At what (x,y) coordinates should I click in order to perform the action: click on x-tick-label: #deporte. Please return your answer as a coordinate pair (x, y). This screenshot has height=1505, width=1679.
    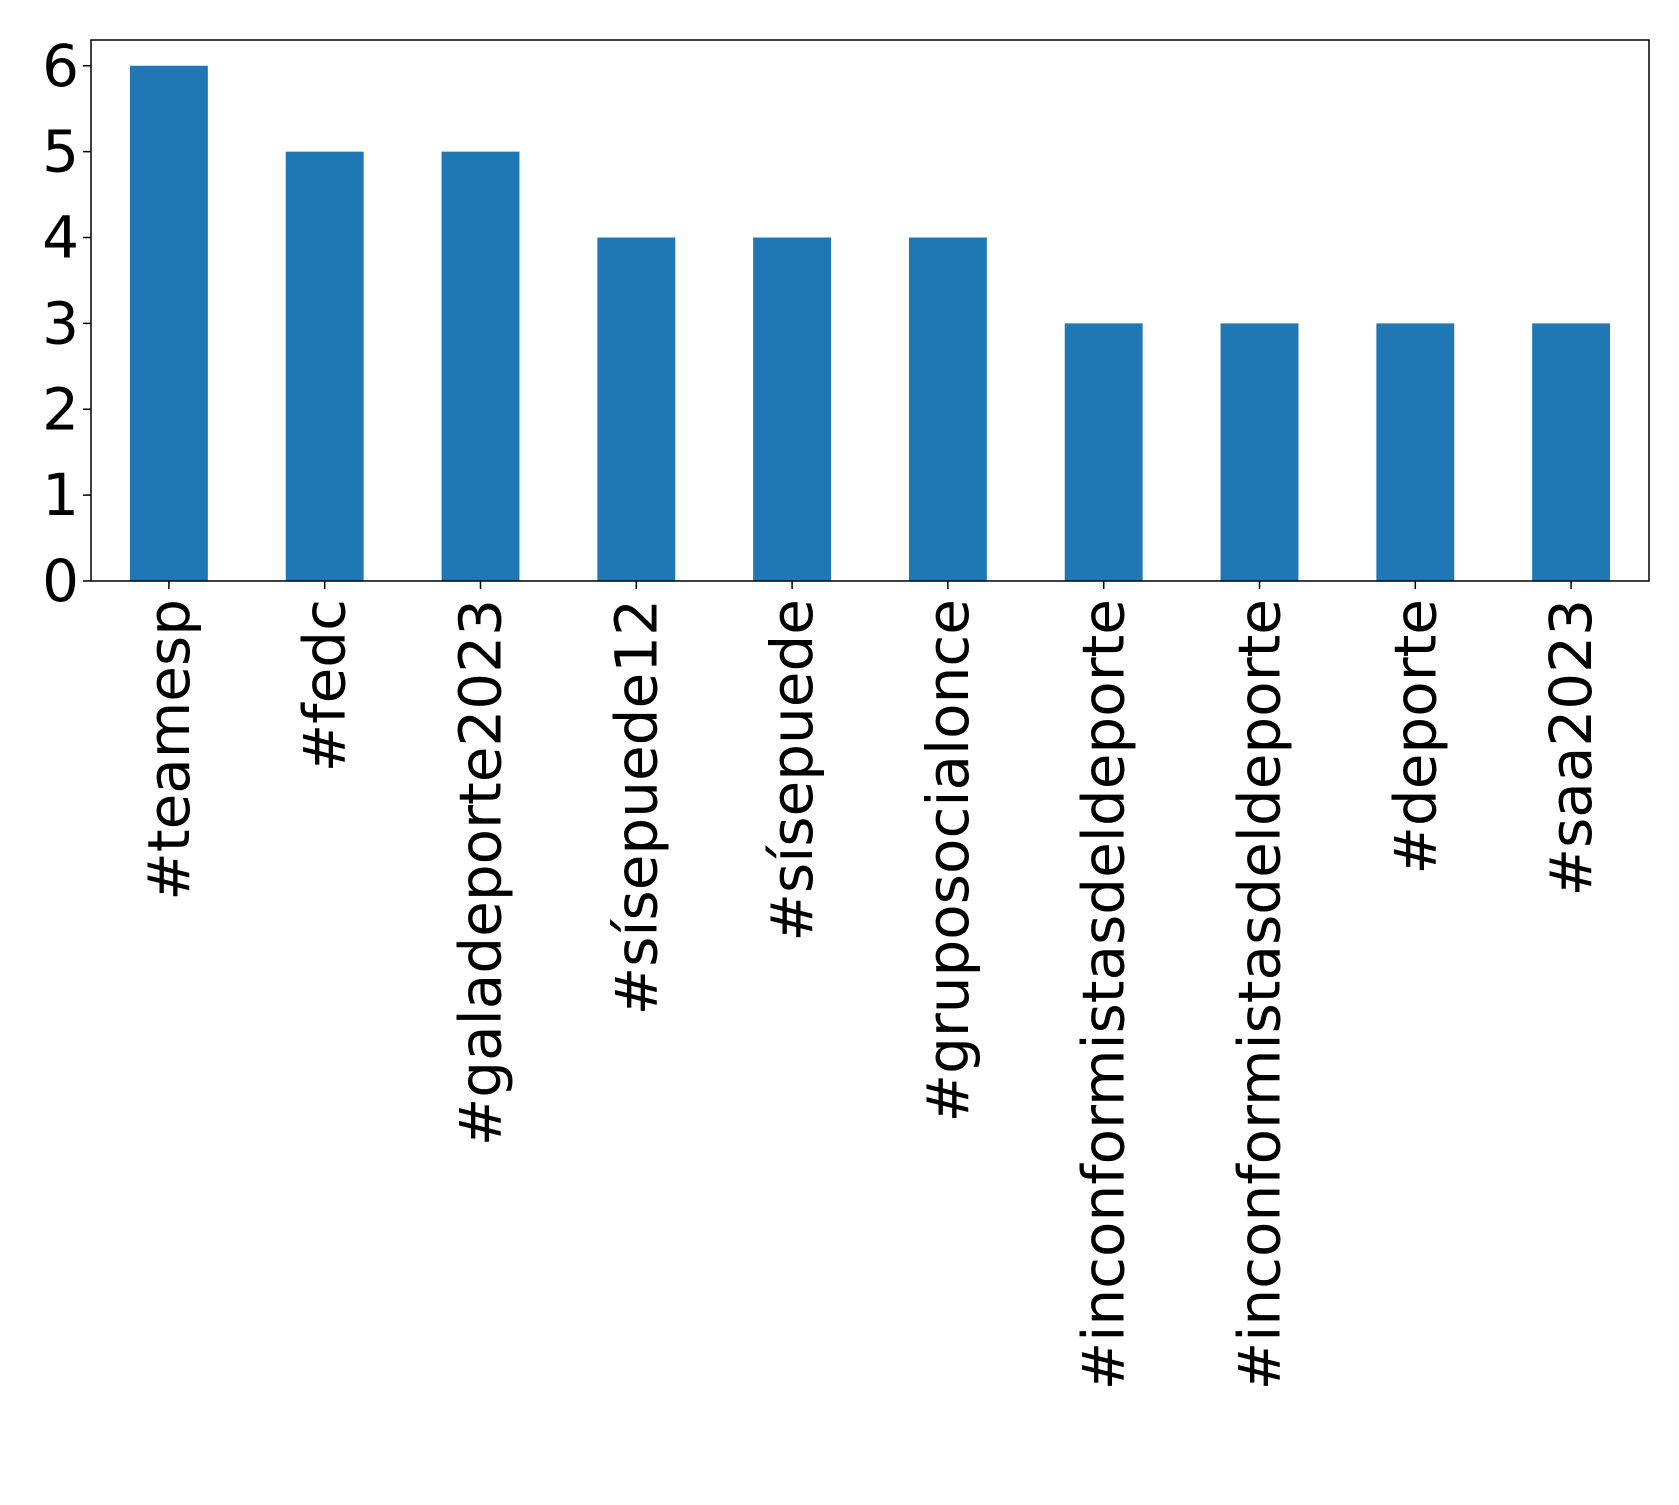
    Looking at the image, I should click on (1415, 737).